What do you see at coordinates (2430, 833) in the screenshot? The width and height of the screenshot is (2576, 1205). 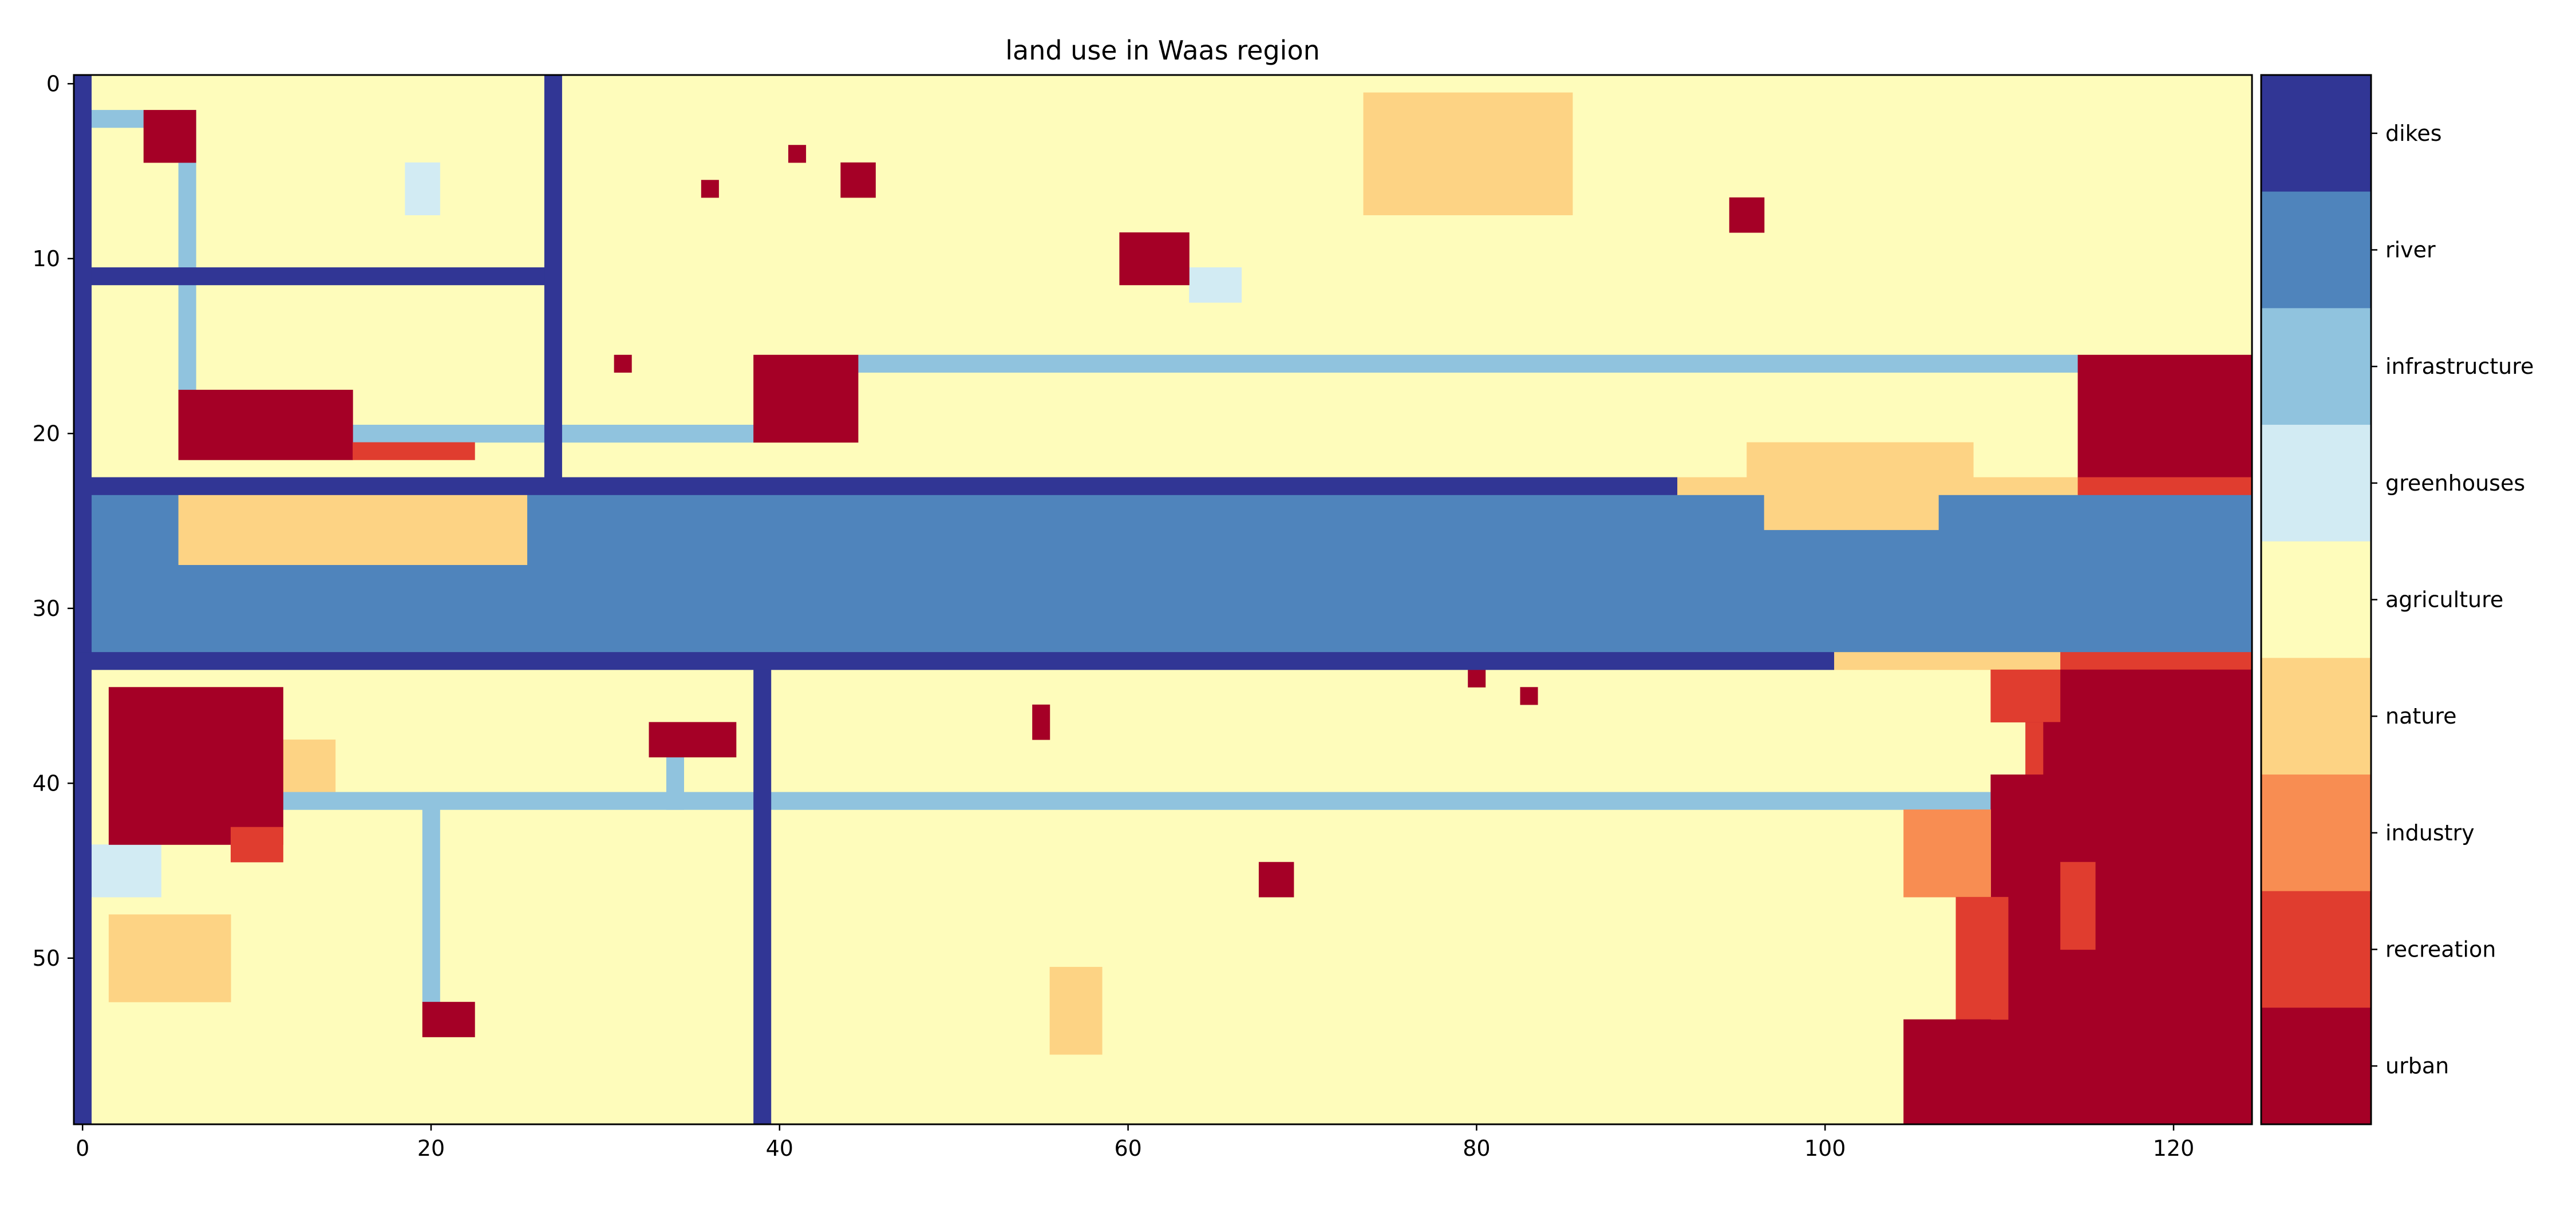 I see `colorbar-label-industry: industry` at bounding box center [2430, 833].